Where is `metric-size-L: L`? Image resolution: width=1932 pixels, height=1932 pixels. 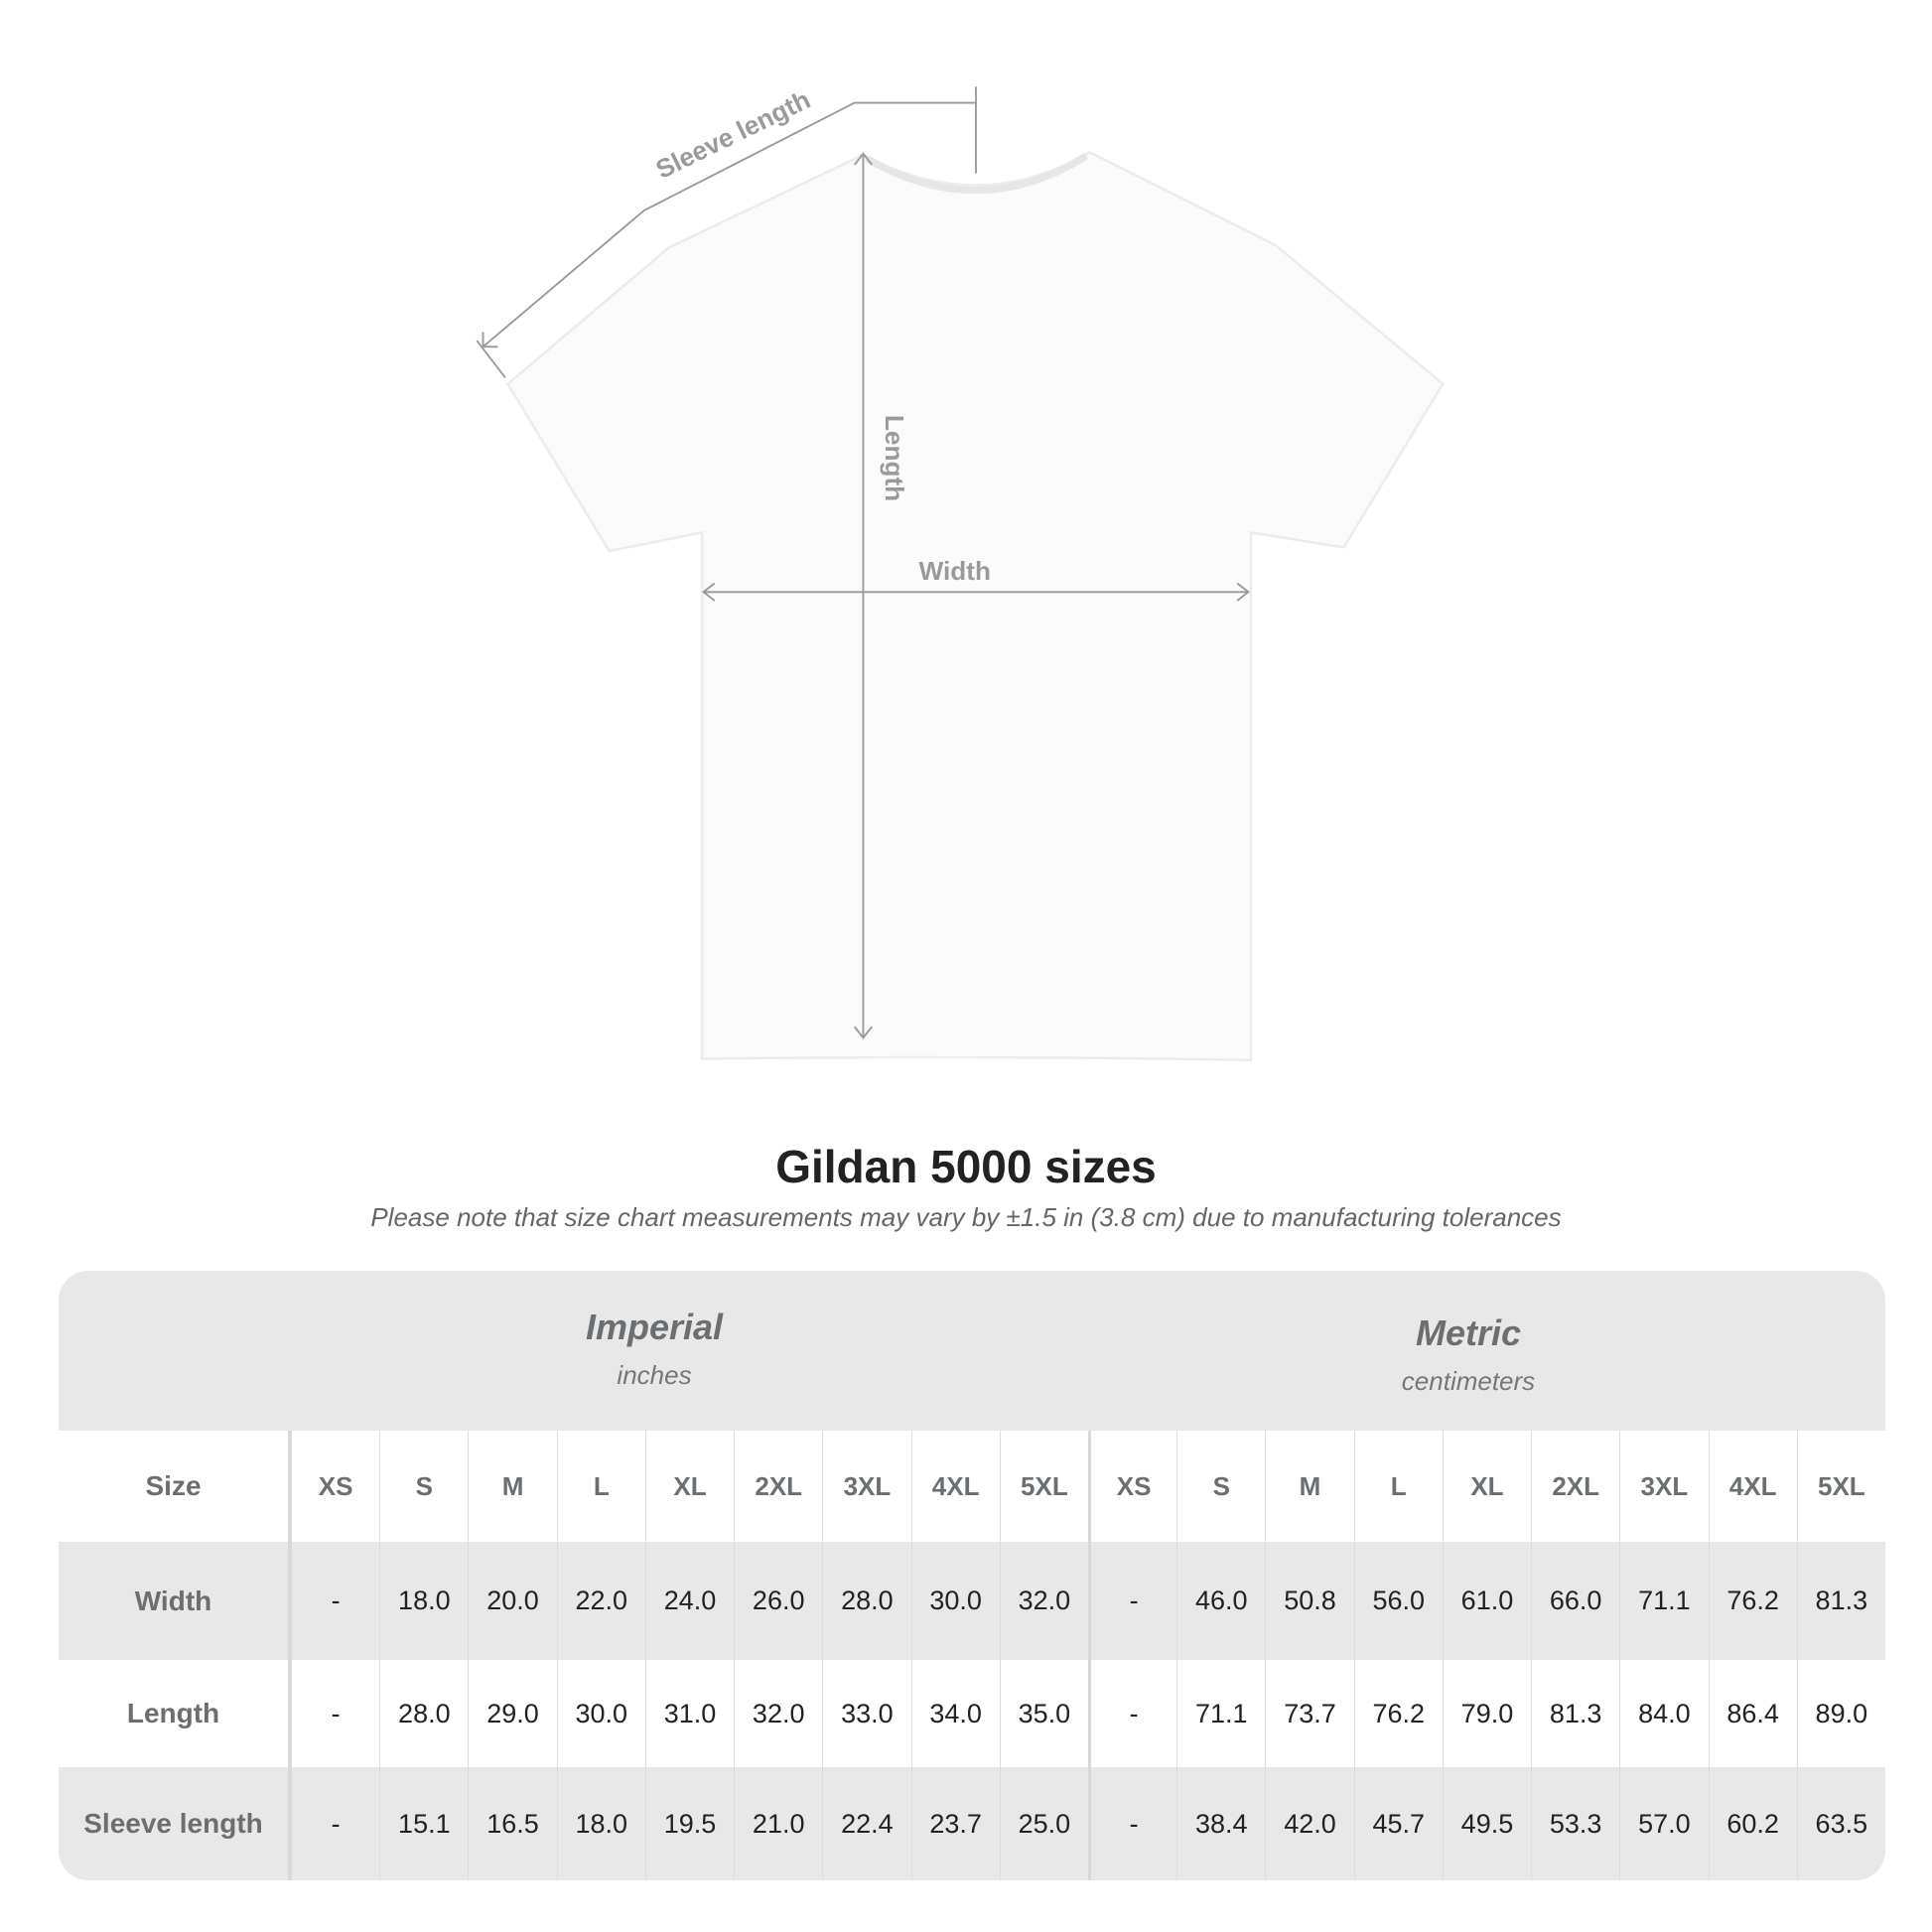
metric-size-L: L is located at coordinates (1398, 1486).